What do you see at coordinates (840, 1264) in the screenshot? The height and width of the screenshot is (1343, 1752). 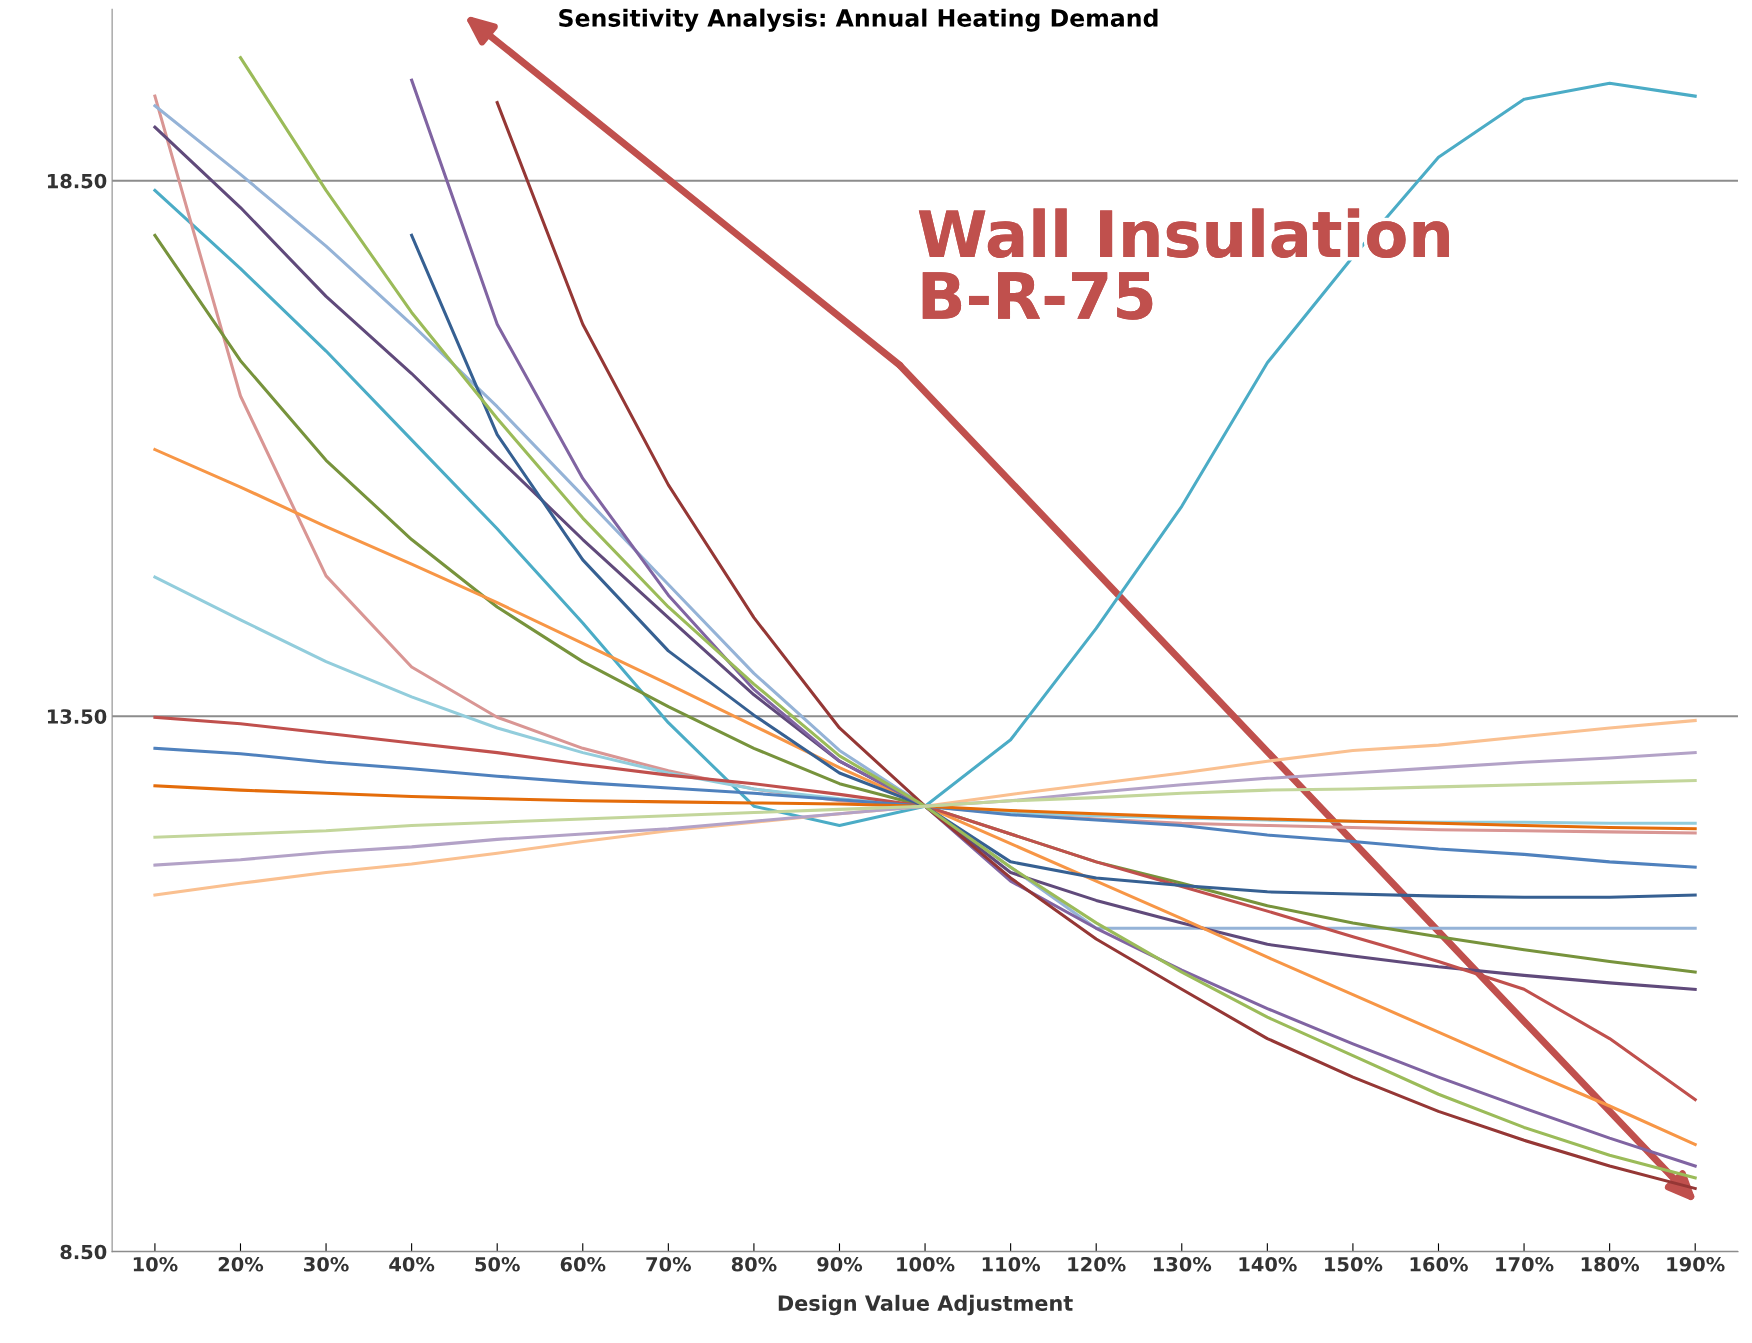 I see `x-tick-label: 90%` at bounding box center [840, 1264].